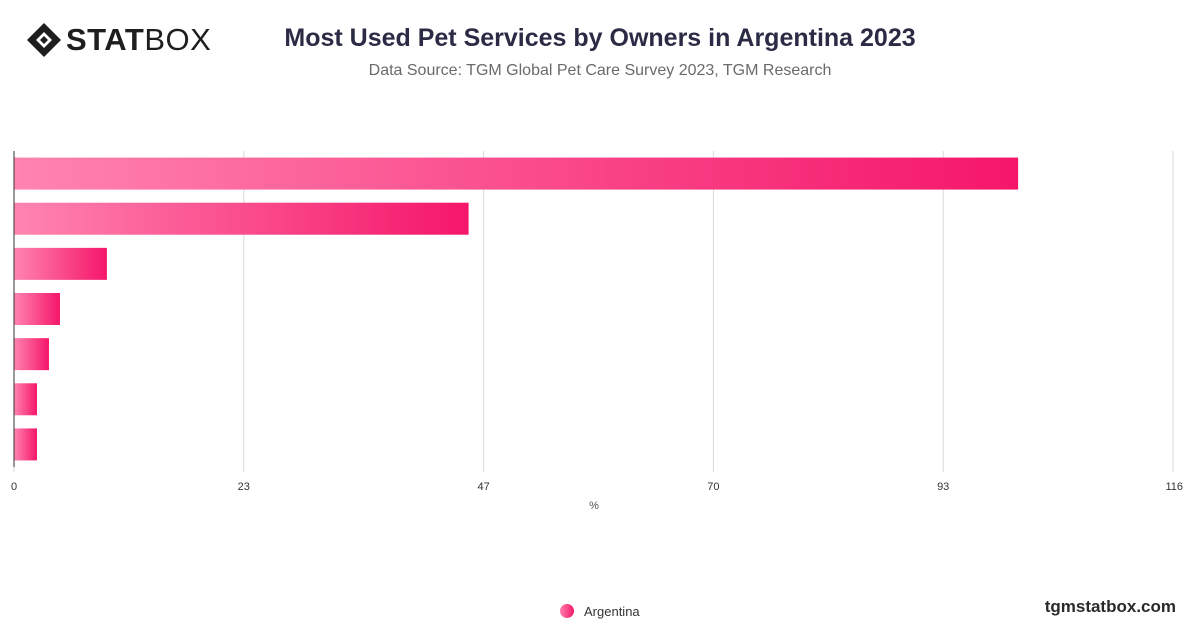 This screenshot has height=628, width=1200. I want to click on x-tick-label: 0, so click(14, 487).